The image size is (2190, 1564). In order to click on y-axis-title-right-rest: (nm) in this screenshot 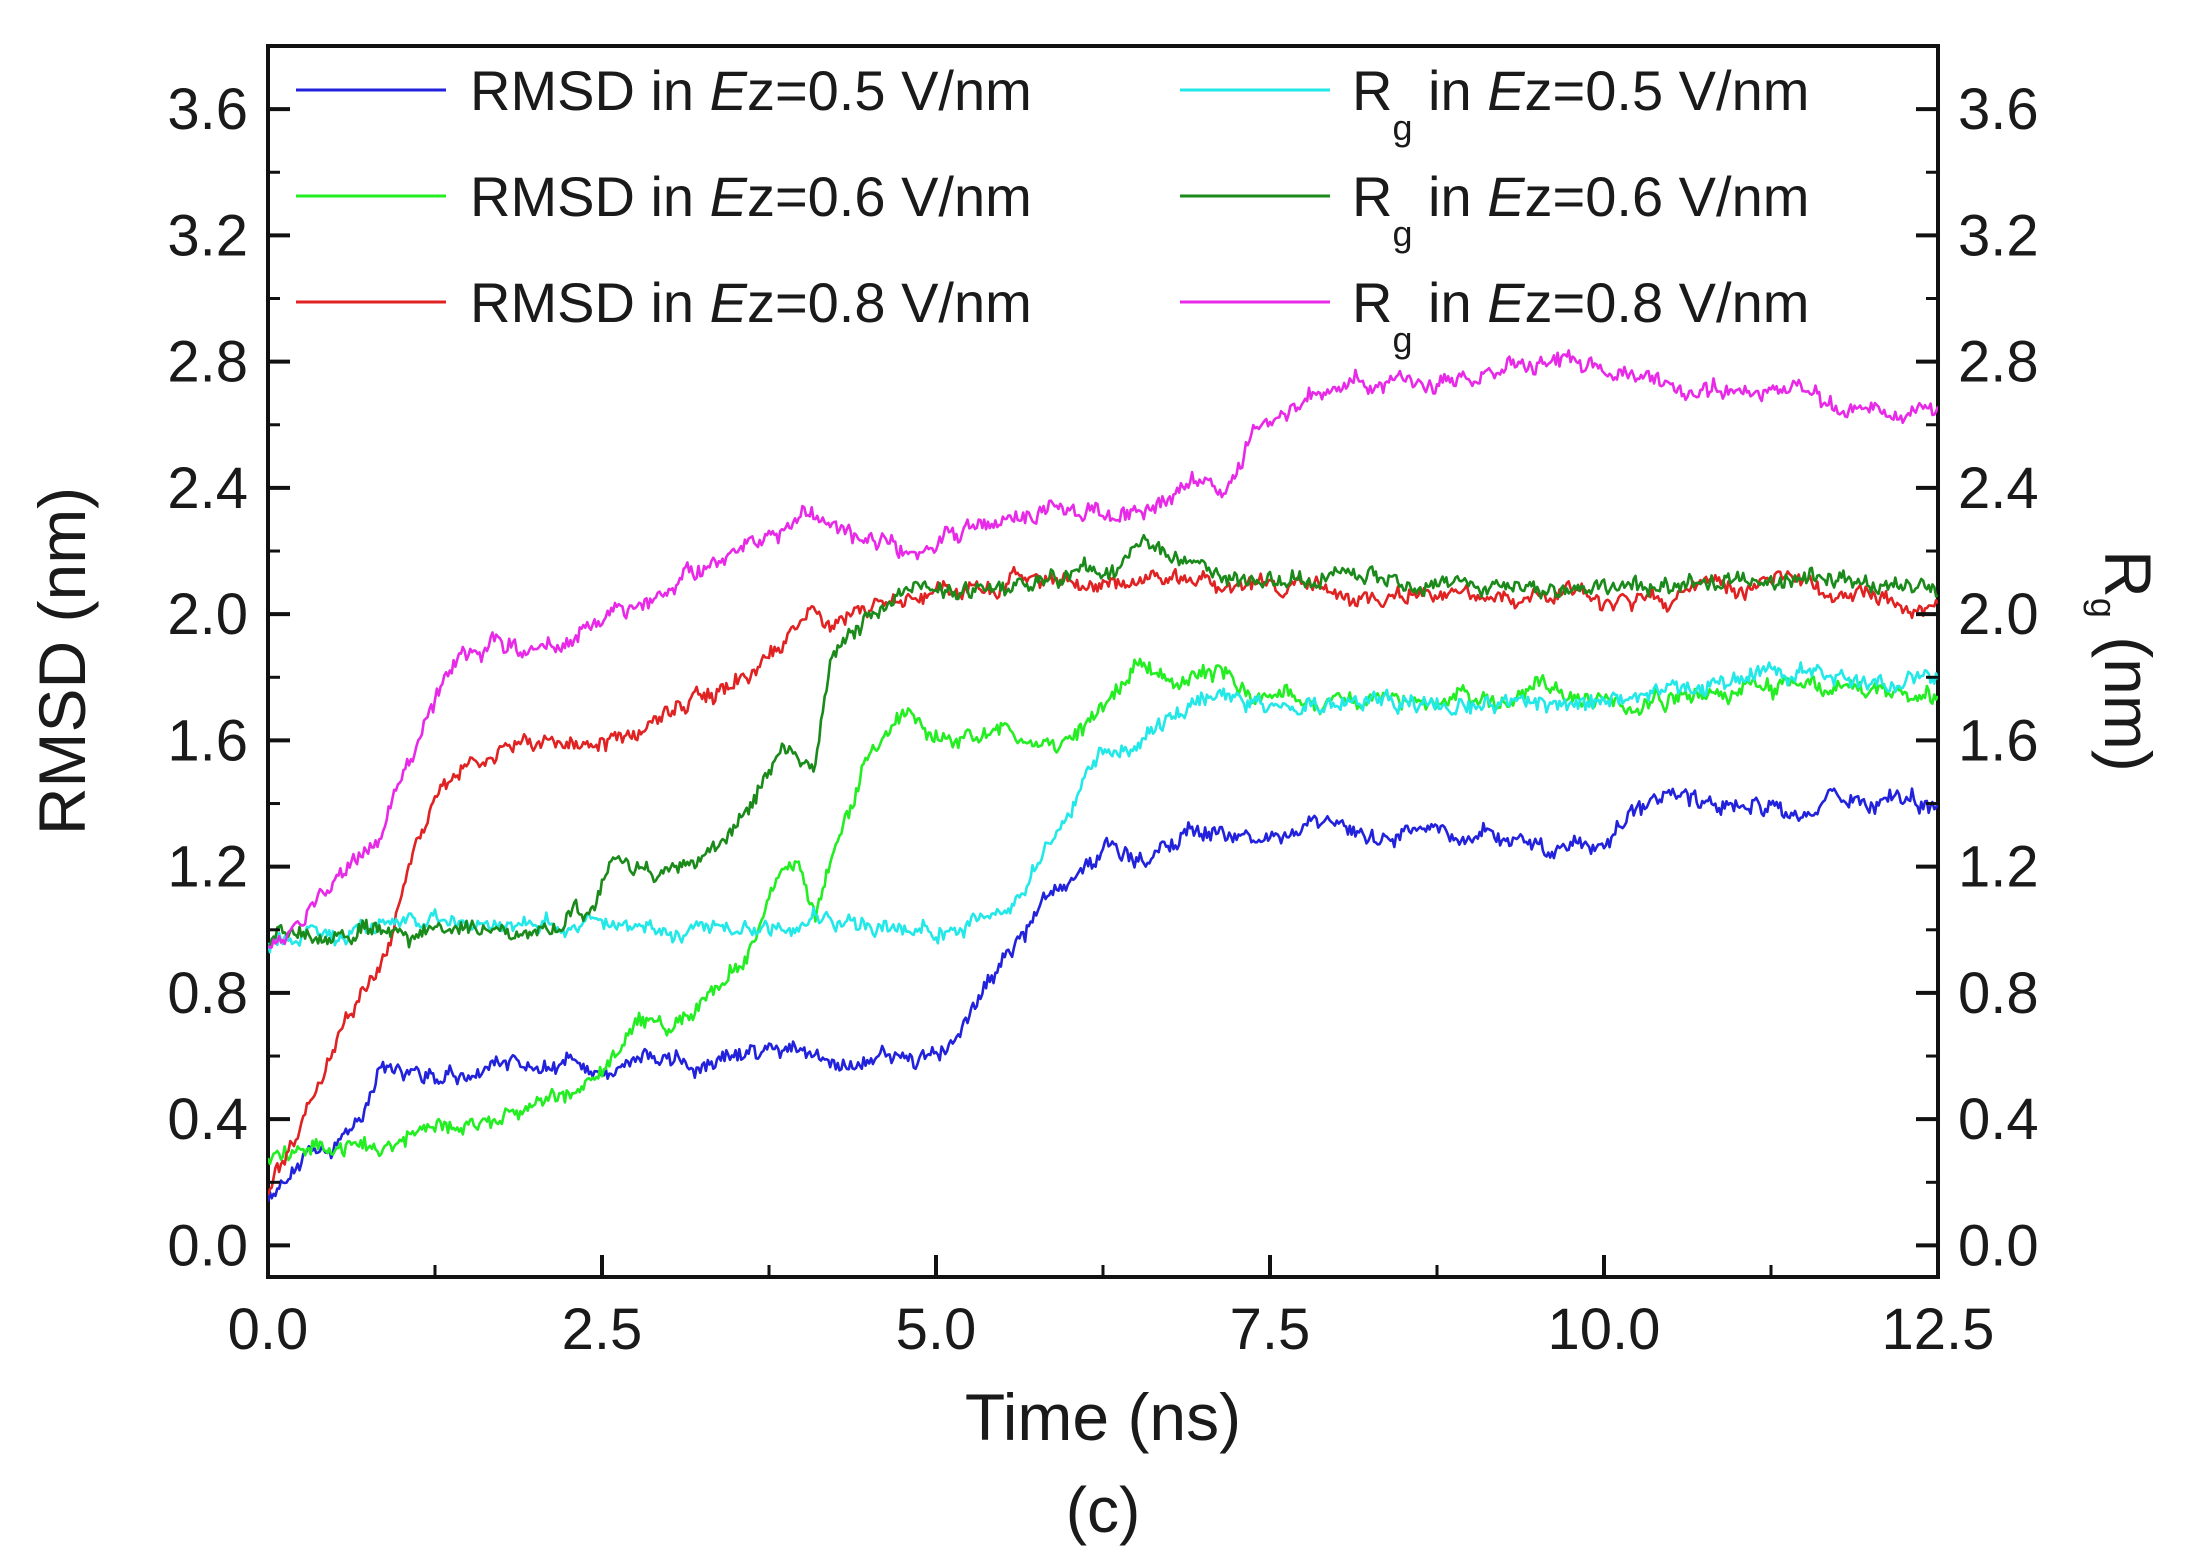, I will do `click(2128, 695)`.